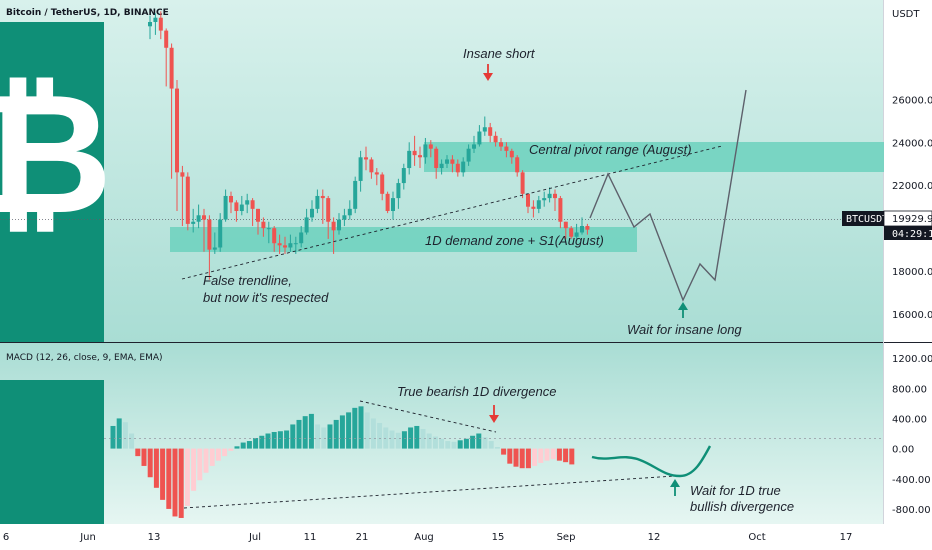 This screenshot has height=550, width=932. What do you see at coordinates (912, 435) in the screenshot?
I see `macd-ticks: -800.00 -400.00 0.00 400.00 800.00 1200.00` at bounding box center [912, 435].